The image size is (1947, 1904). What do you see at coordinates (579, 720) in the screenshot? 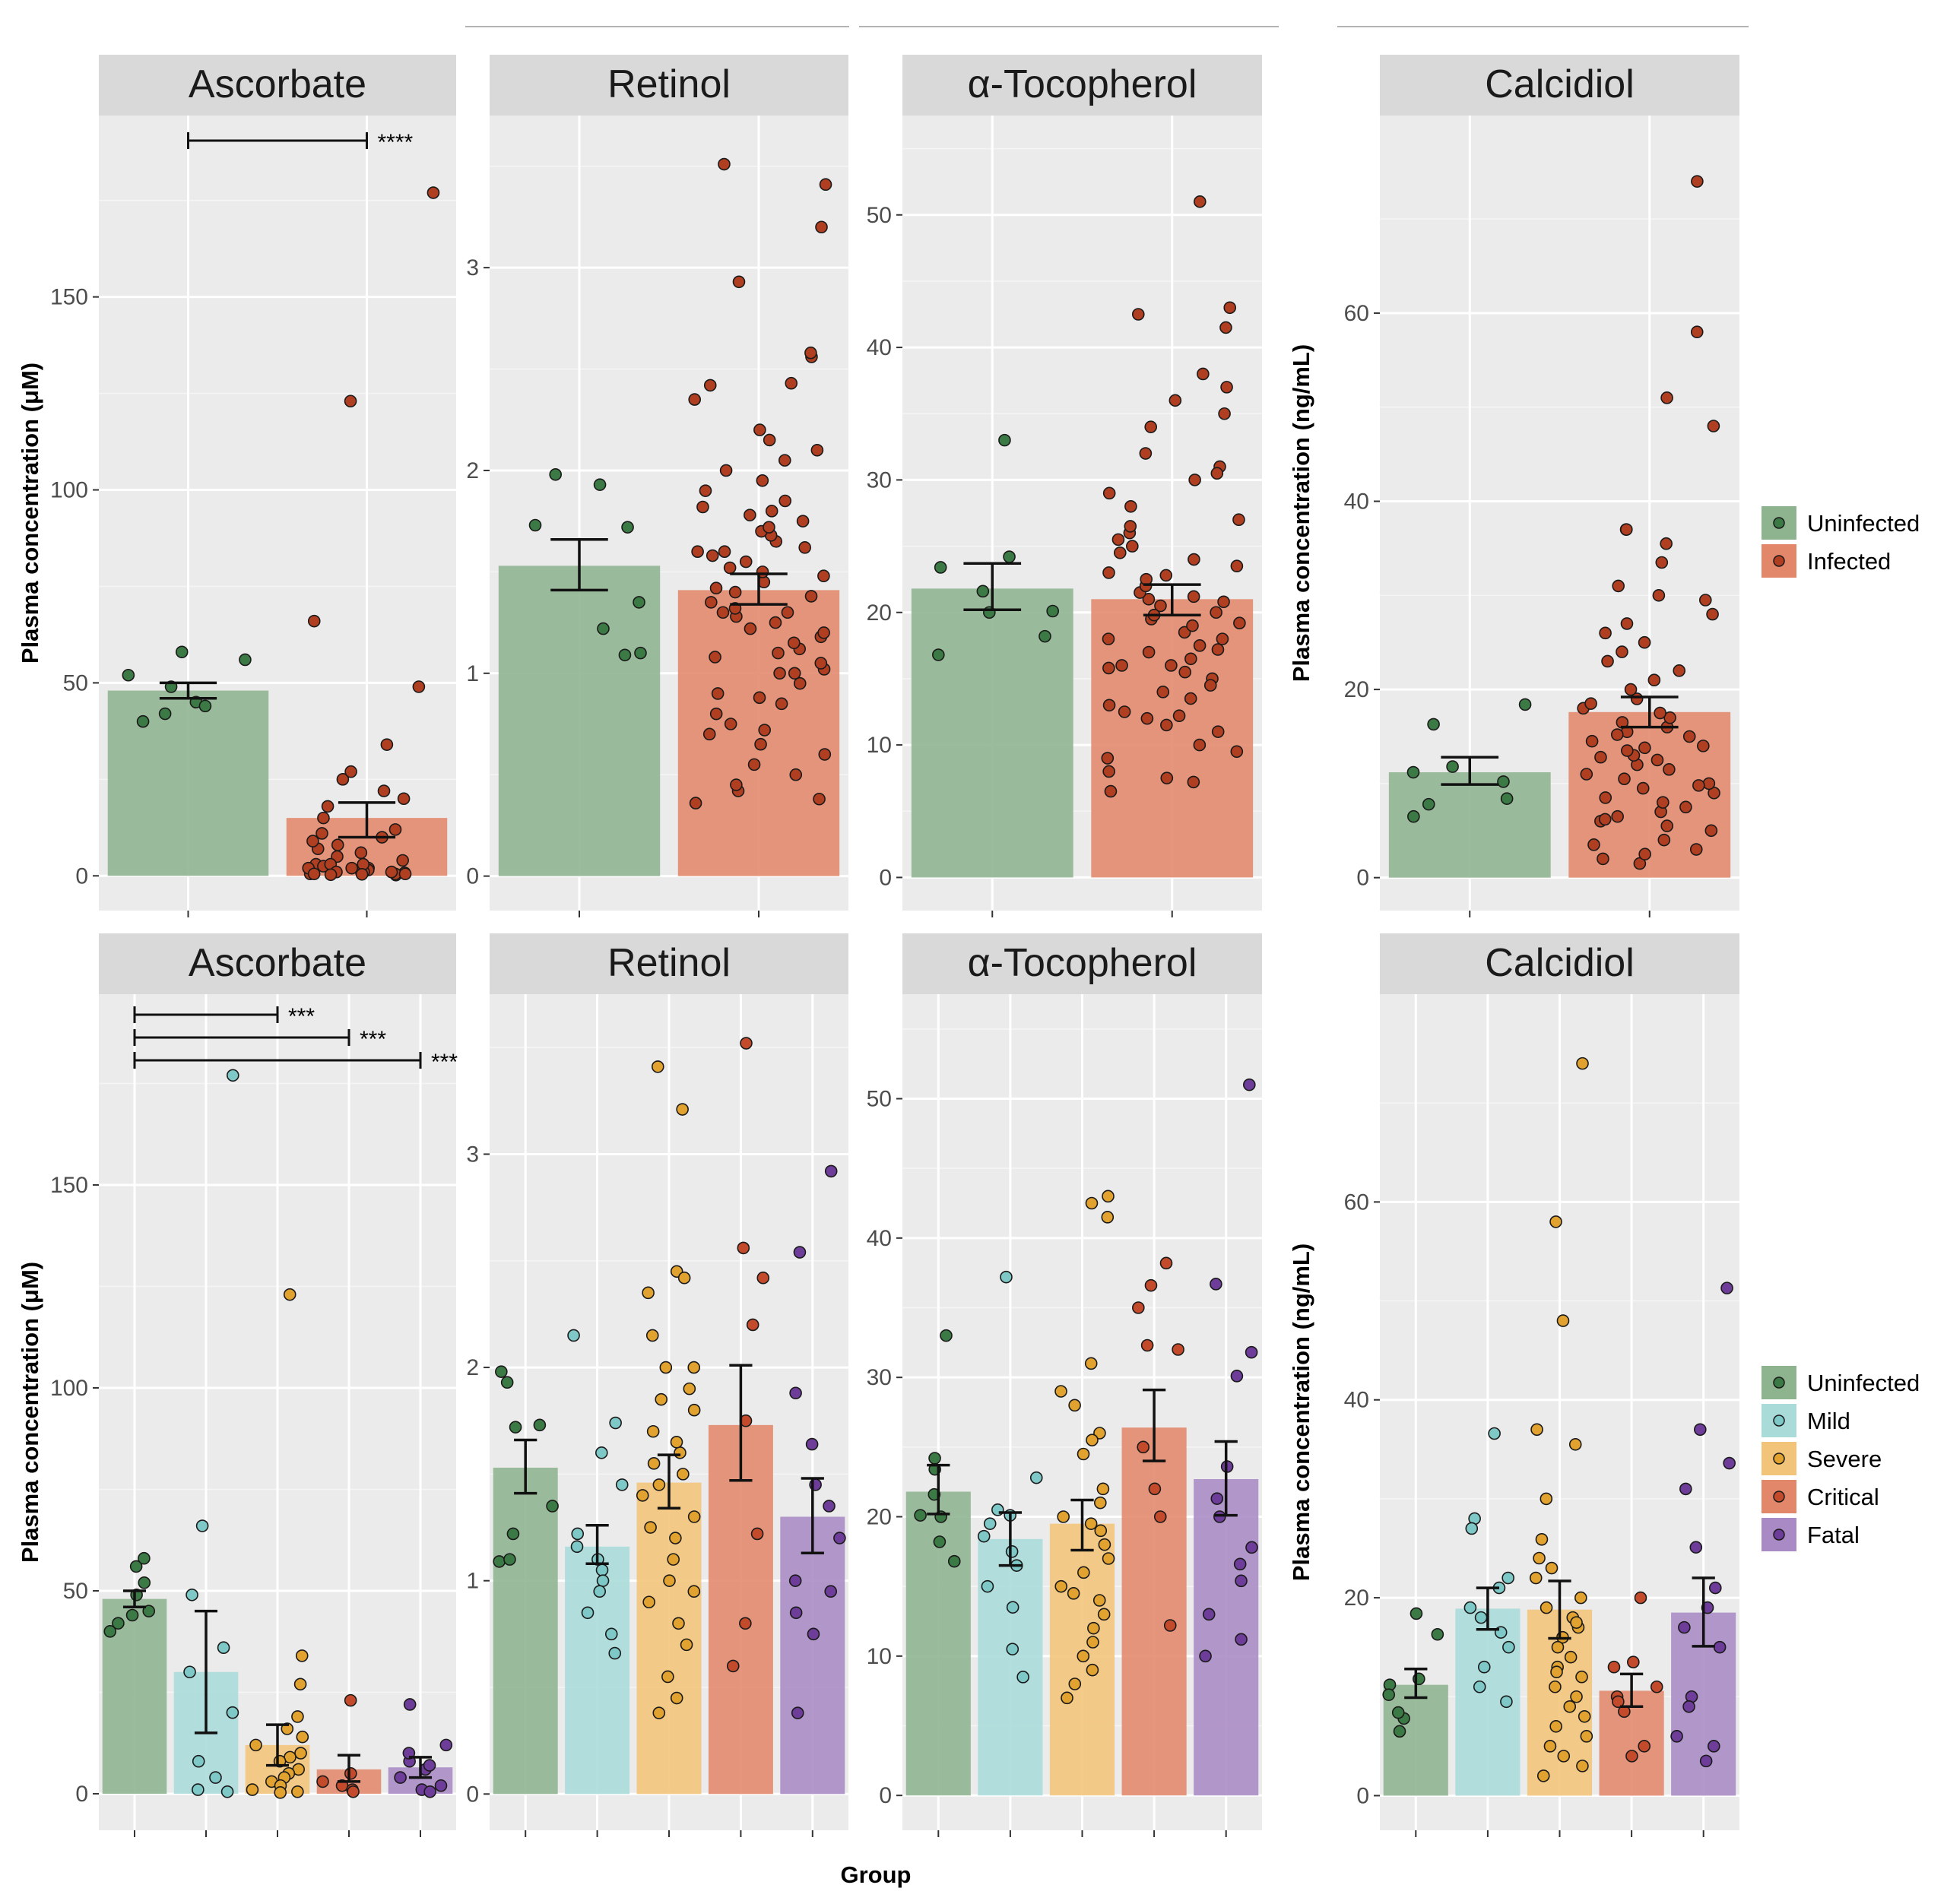
I see `bar-uninfected` at bounding box center [579, 720].